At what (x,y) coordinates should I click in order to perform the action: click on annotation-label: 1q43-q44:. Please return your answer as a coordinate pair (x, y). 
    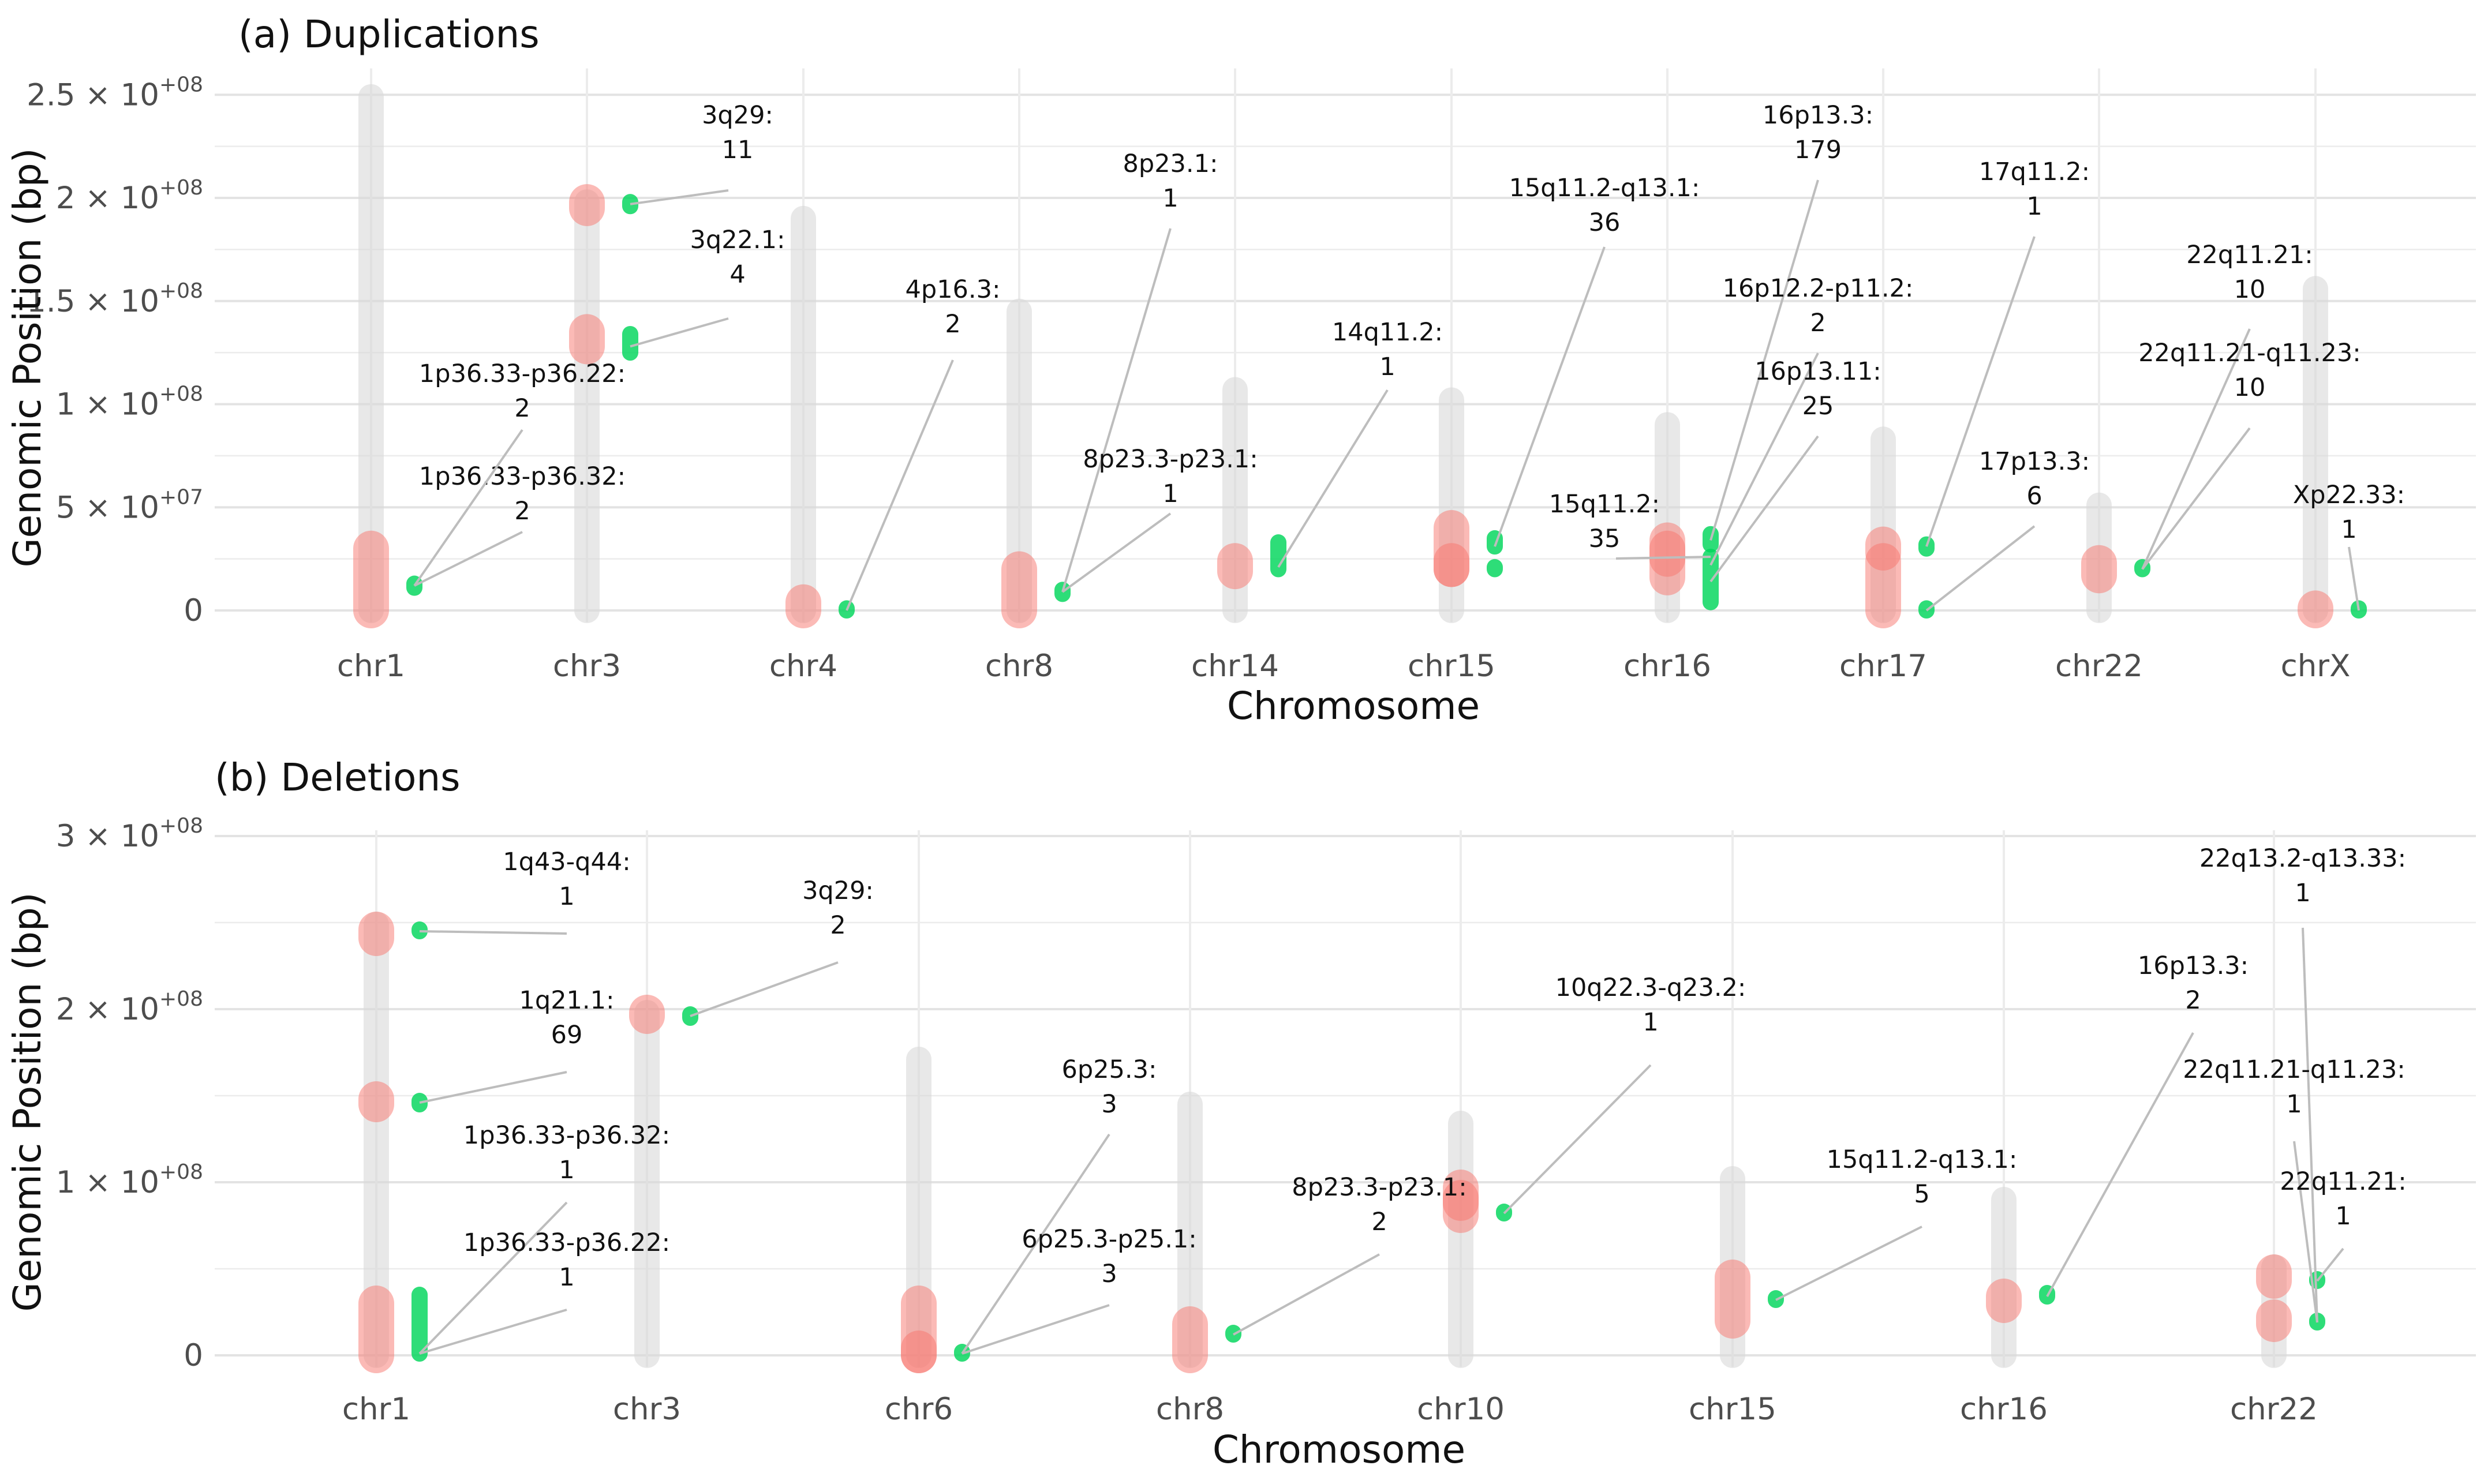
    Looking at the image, I should click on (566, 862).